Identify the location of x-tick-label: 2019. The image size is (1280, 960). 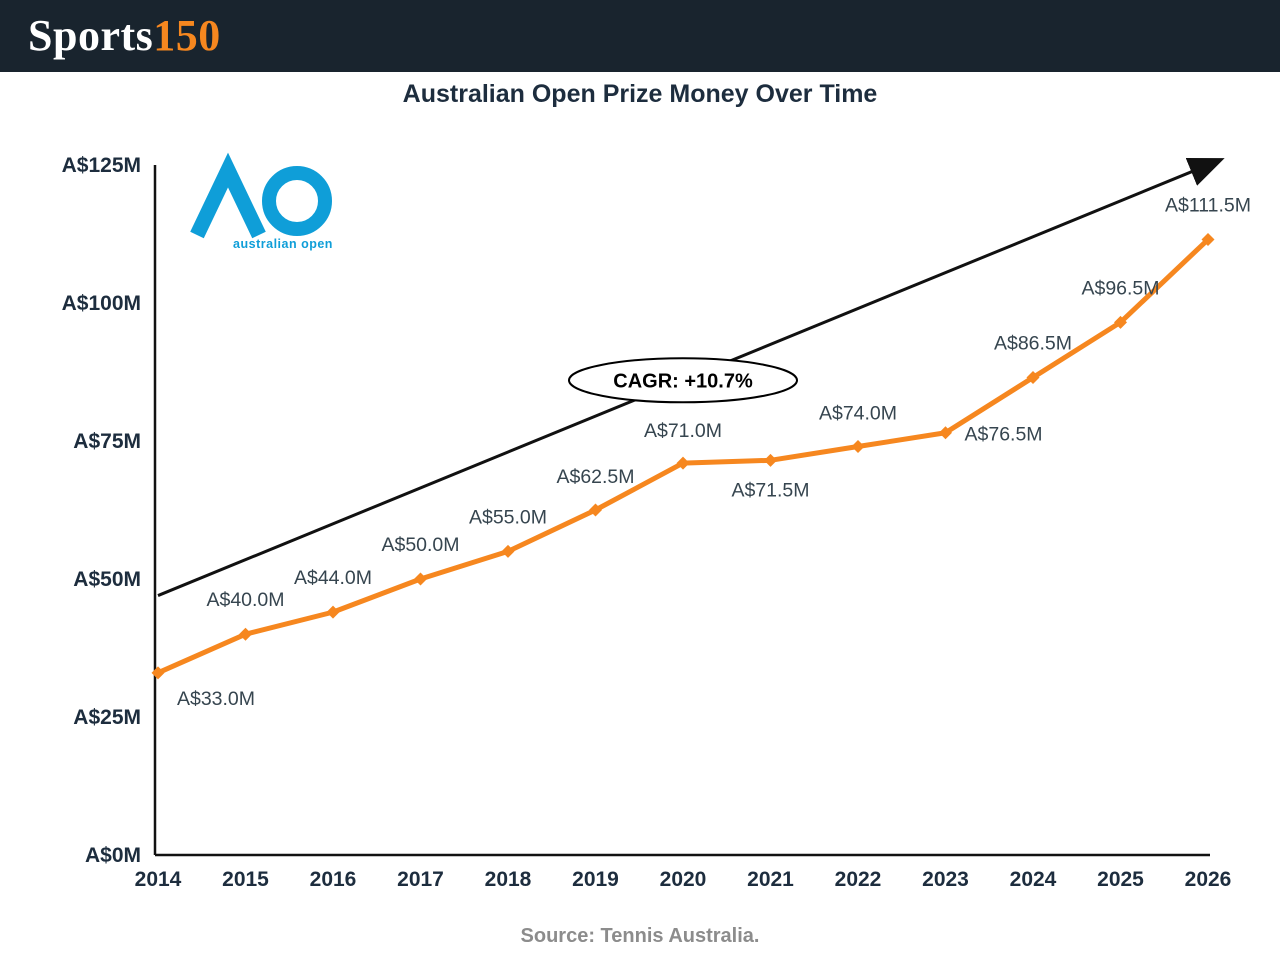
(595, 879).